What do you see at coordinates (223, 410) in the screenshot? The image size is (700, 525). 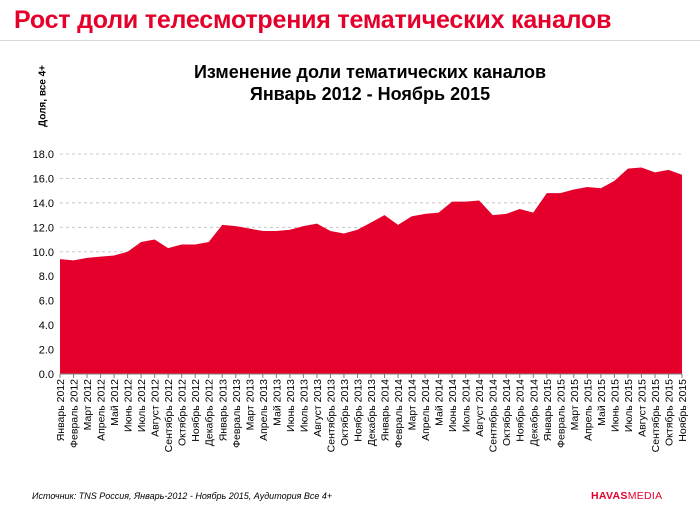 I see `x-tick-label: Январь 2013` at bounding box center [223, 410].